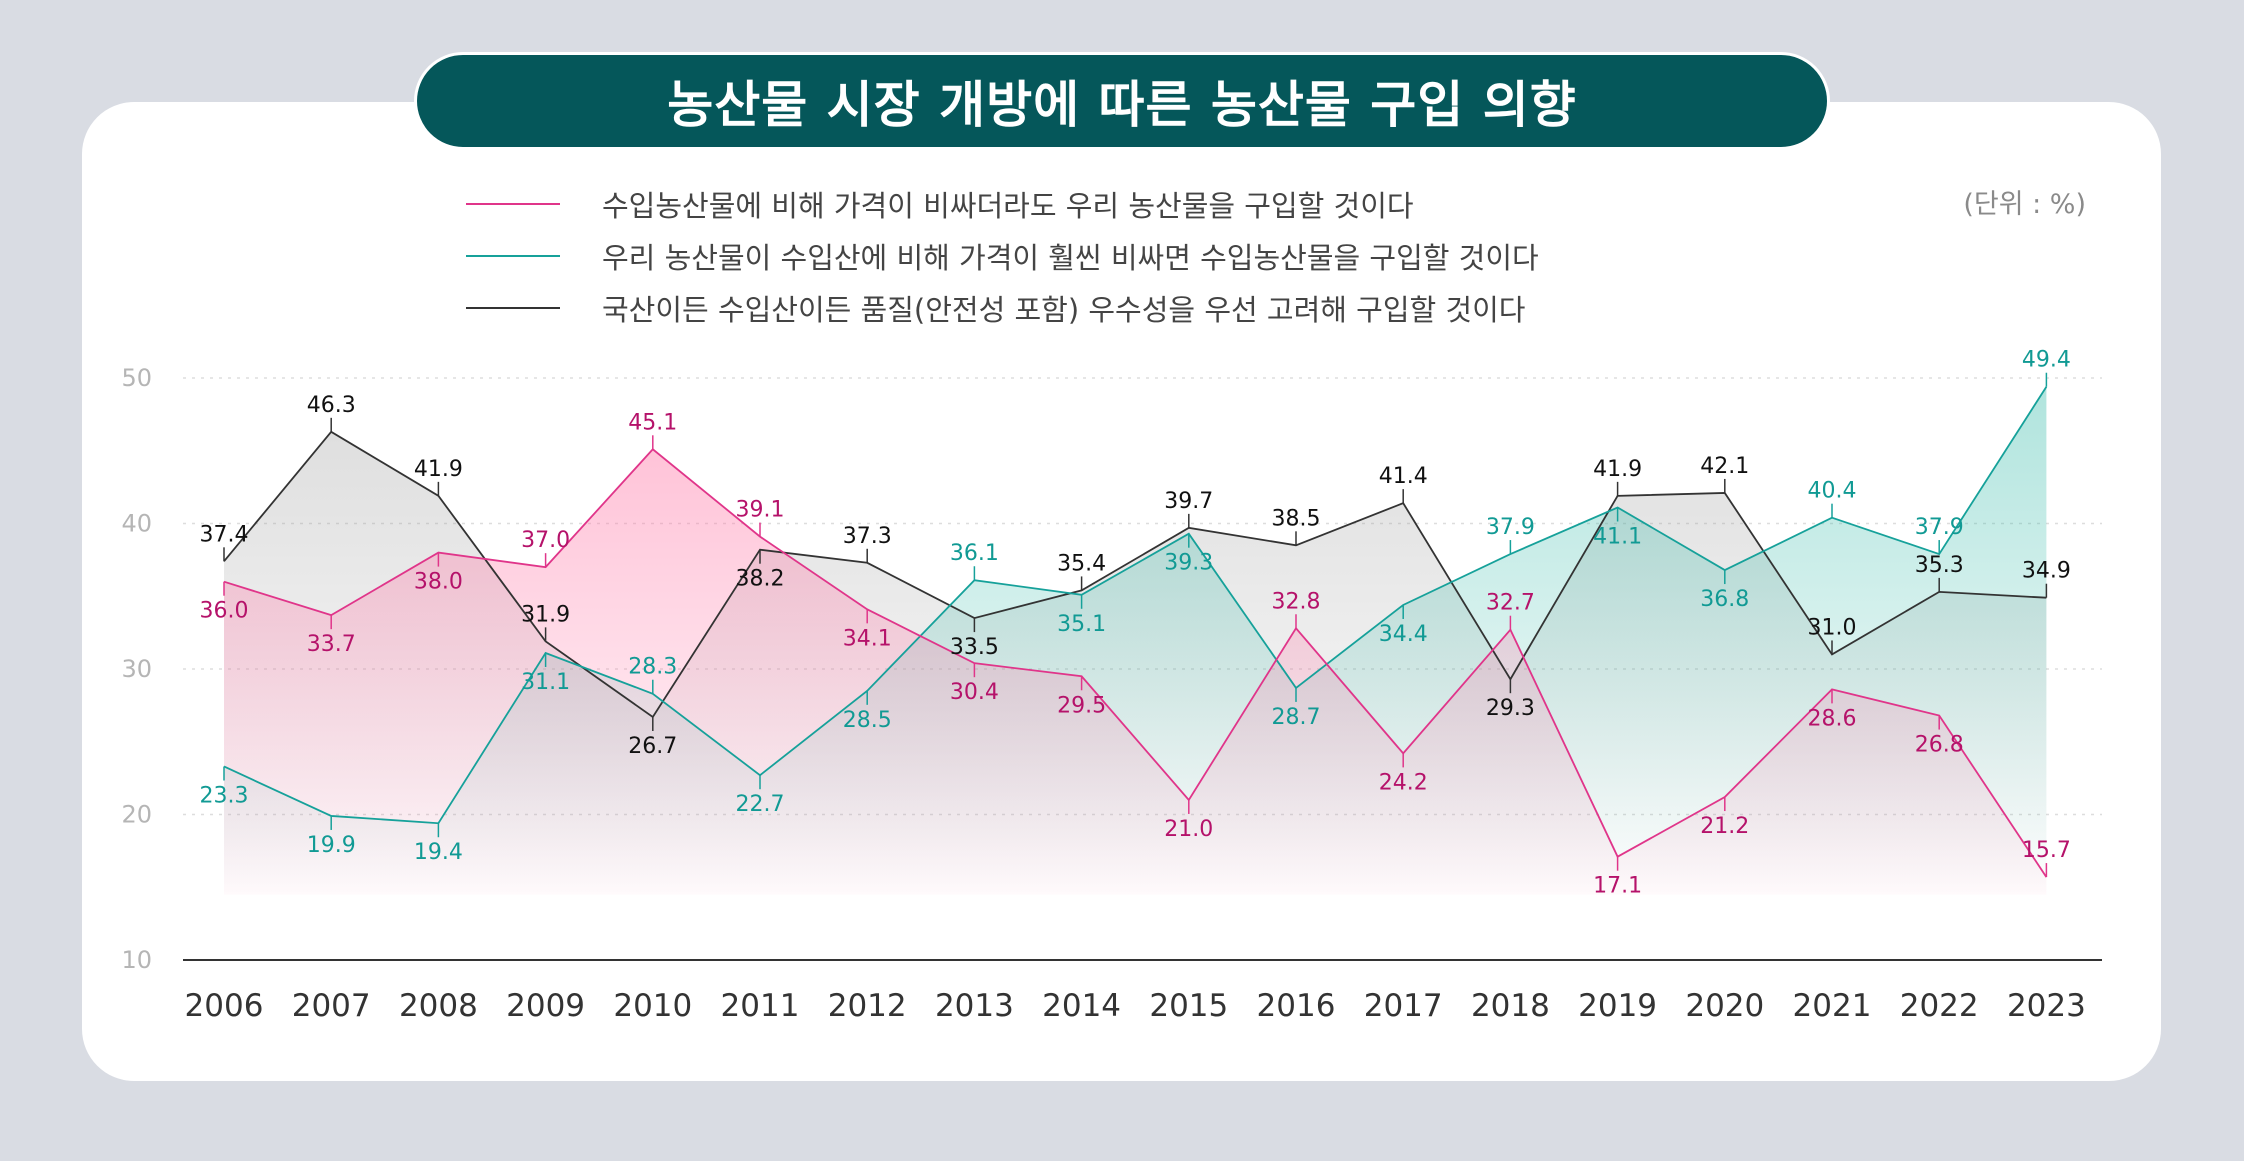 The image size is (2244, 1161). Describe the element at coordinates (136, 960) in the screenshot. I see `y-tick-label: 10` at that location.